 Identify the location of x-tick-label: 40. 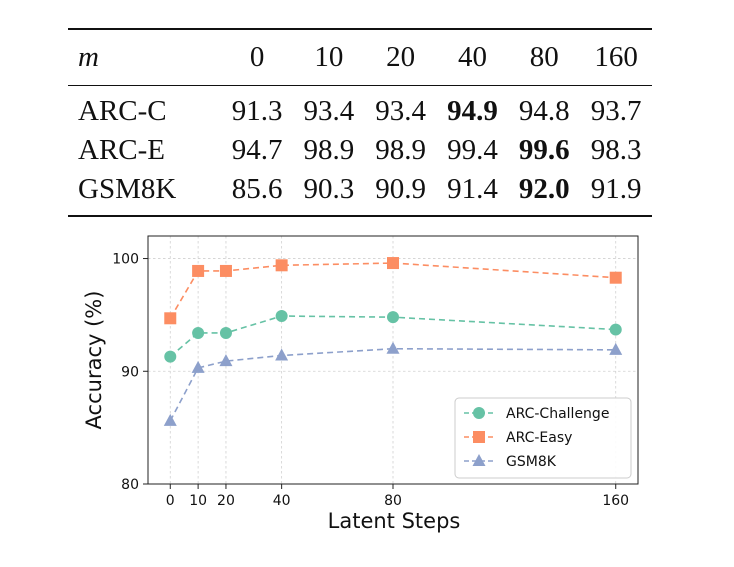
(282, 501).